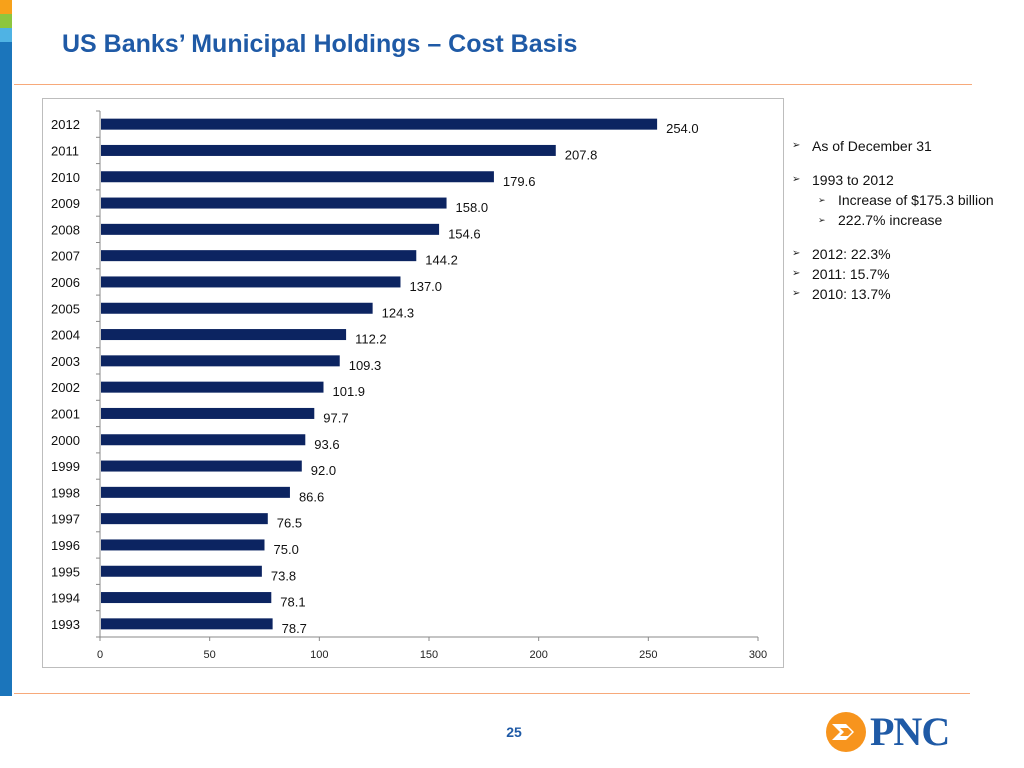 Image resolution: width=1024 pixels, height=768 pixels. I want to click on data-label: 144.2, so click(441, 260).